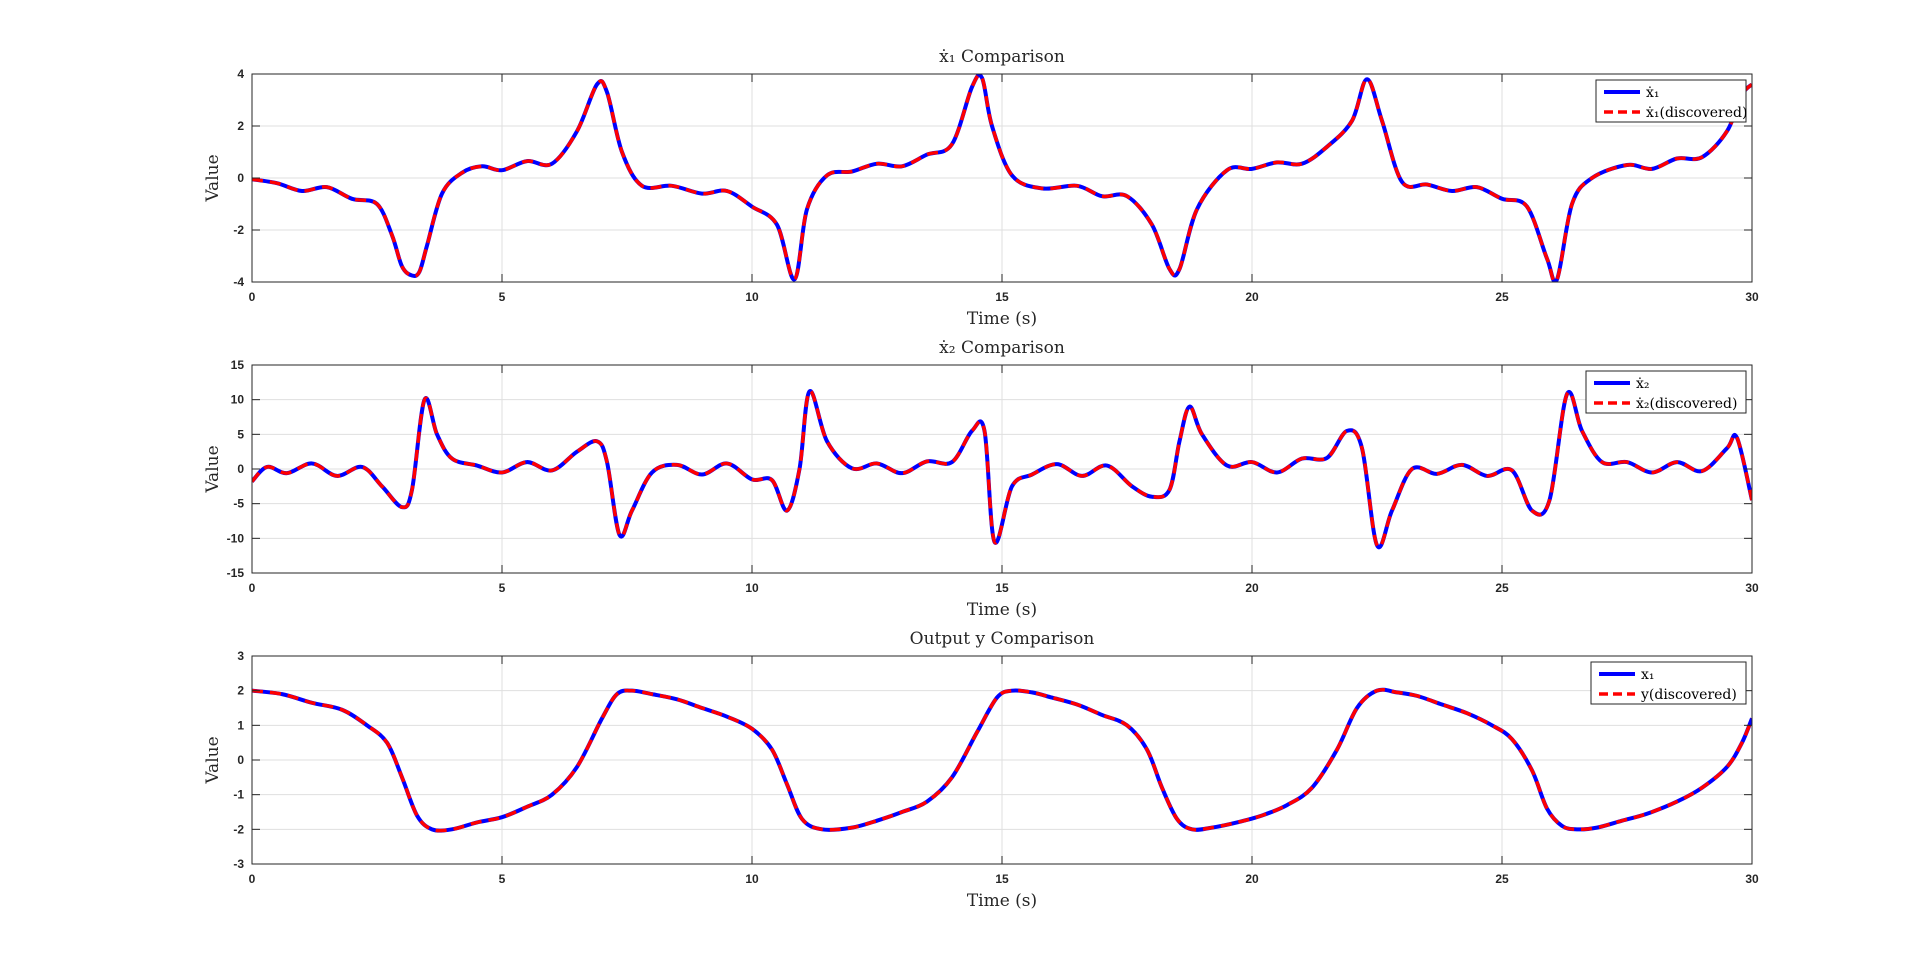  I want to click on y-tick-label: -1, so click(238, 795).